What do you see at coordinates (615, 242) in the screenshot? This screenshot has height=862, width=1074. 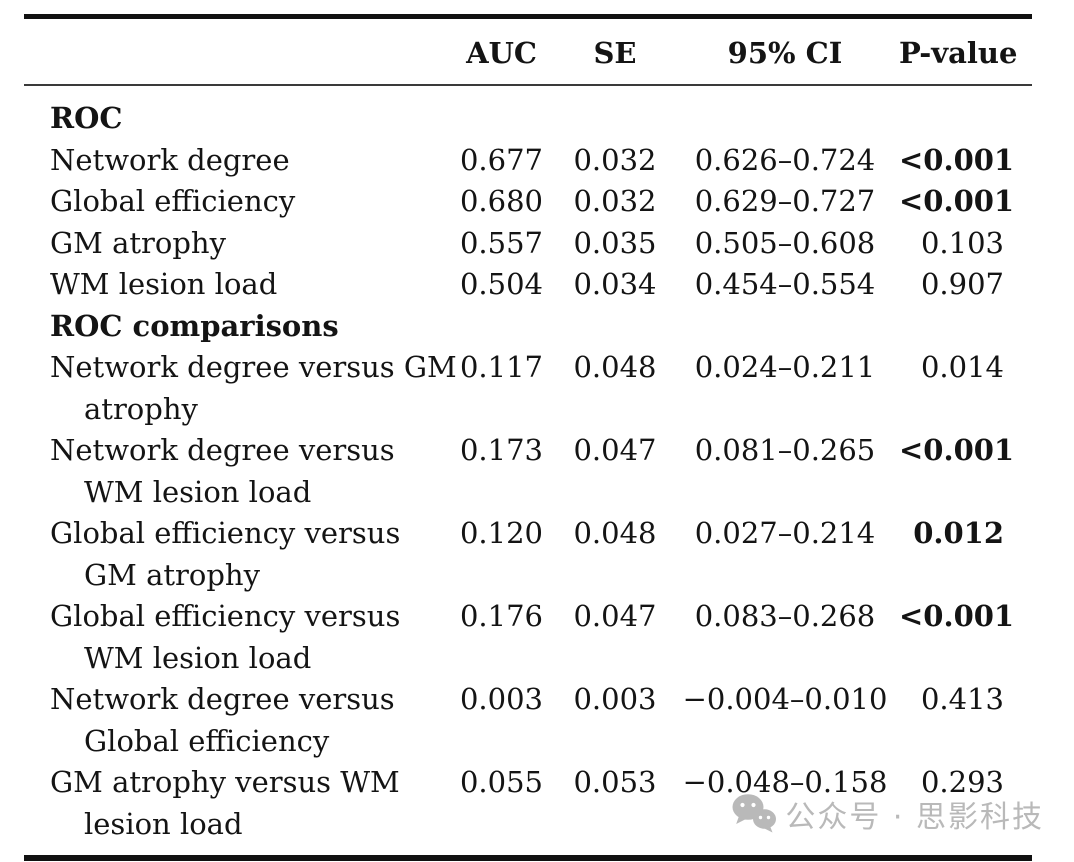 I see `se-value: 0.035` at bounding box center [615, 242].